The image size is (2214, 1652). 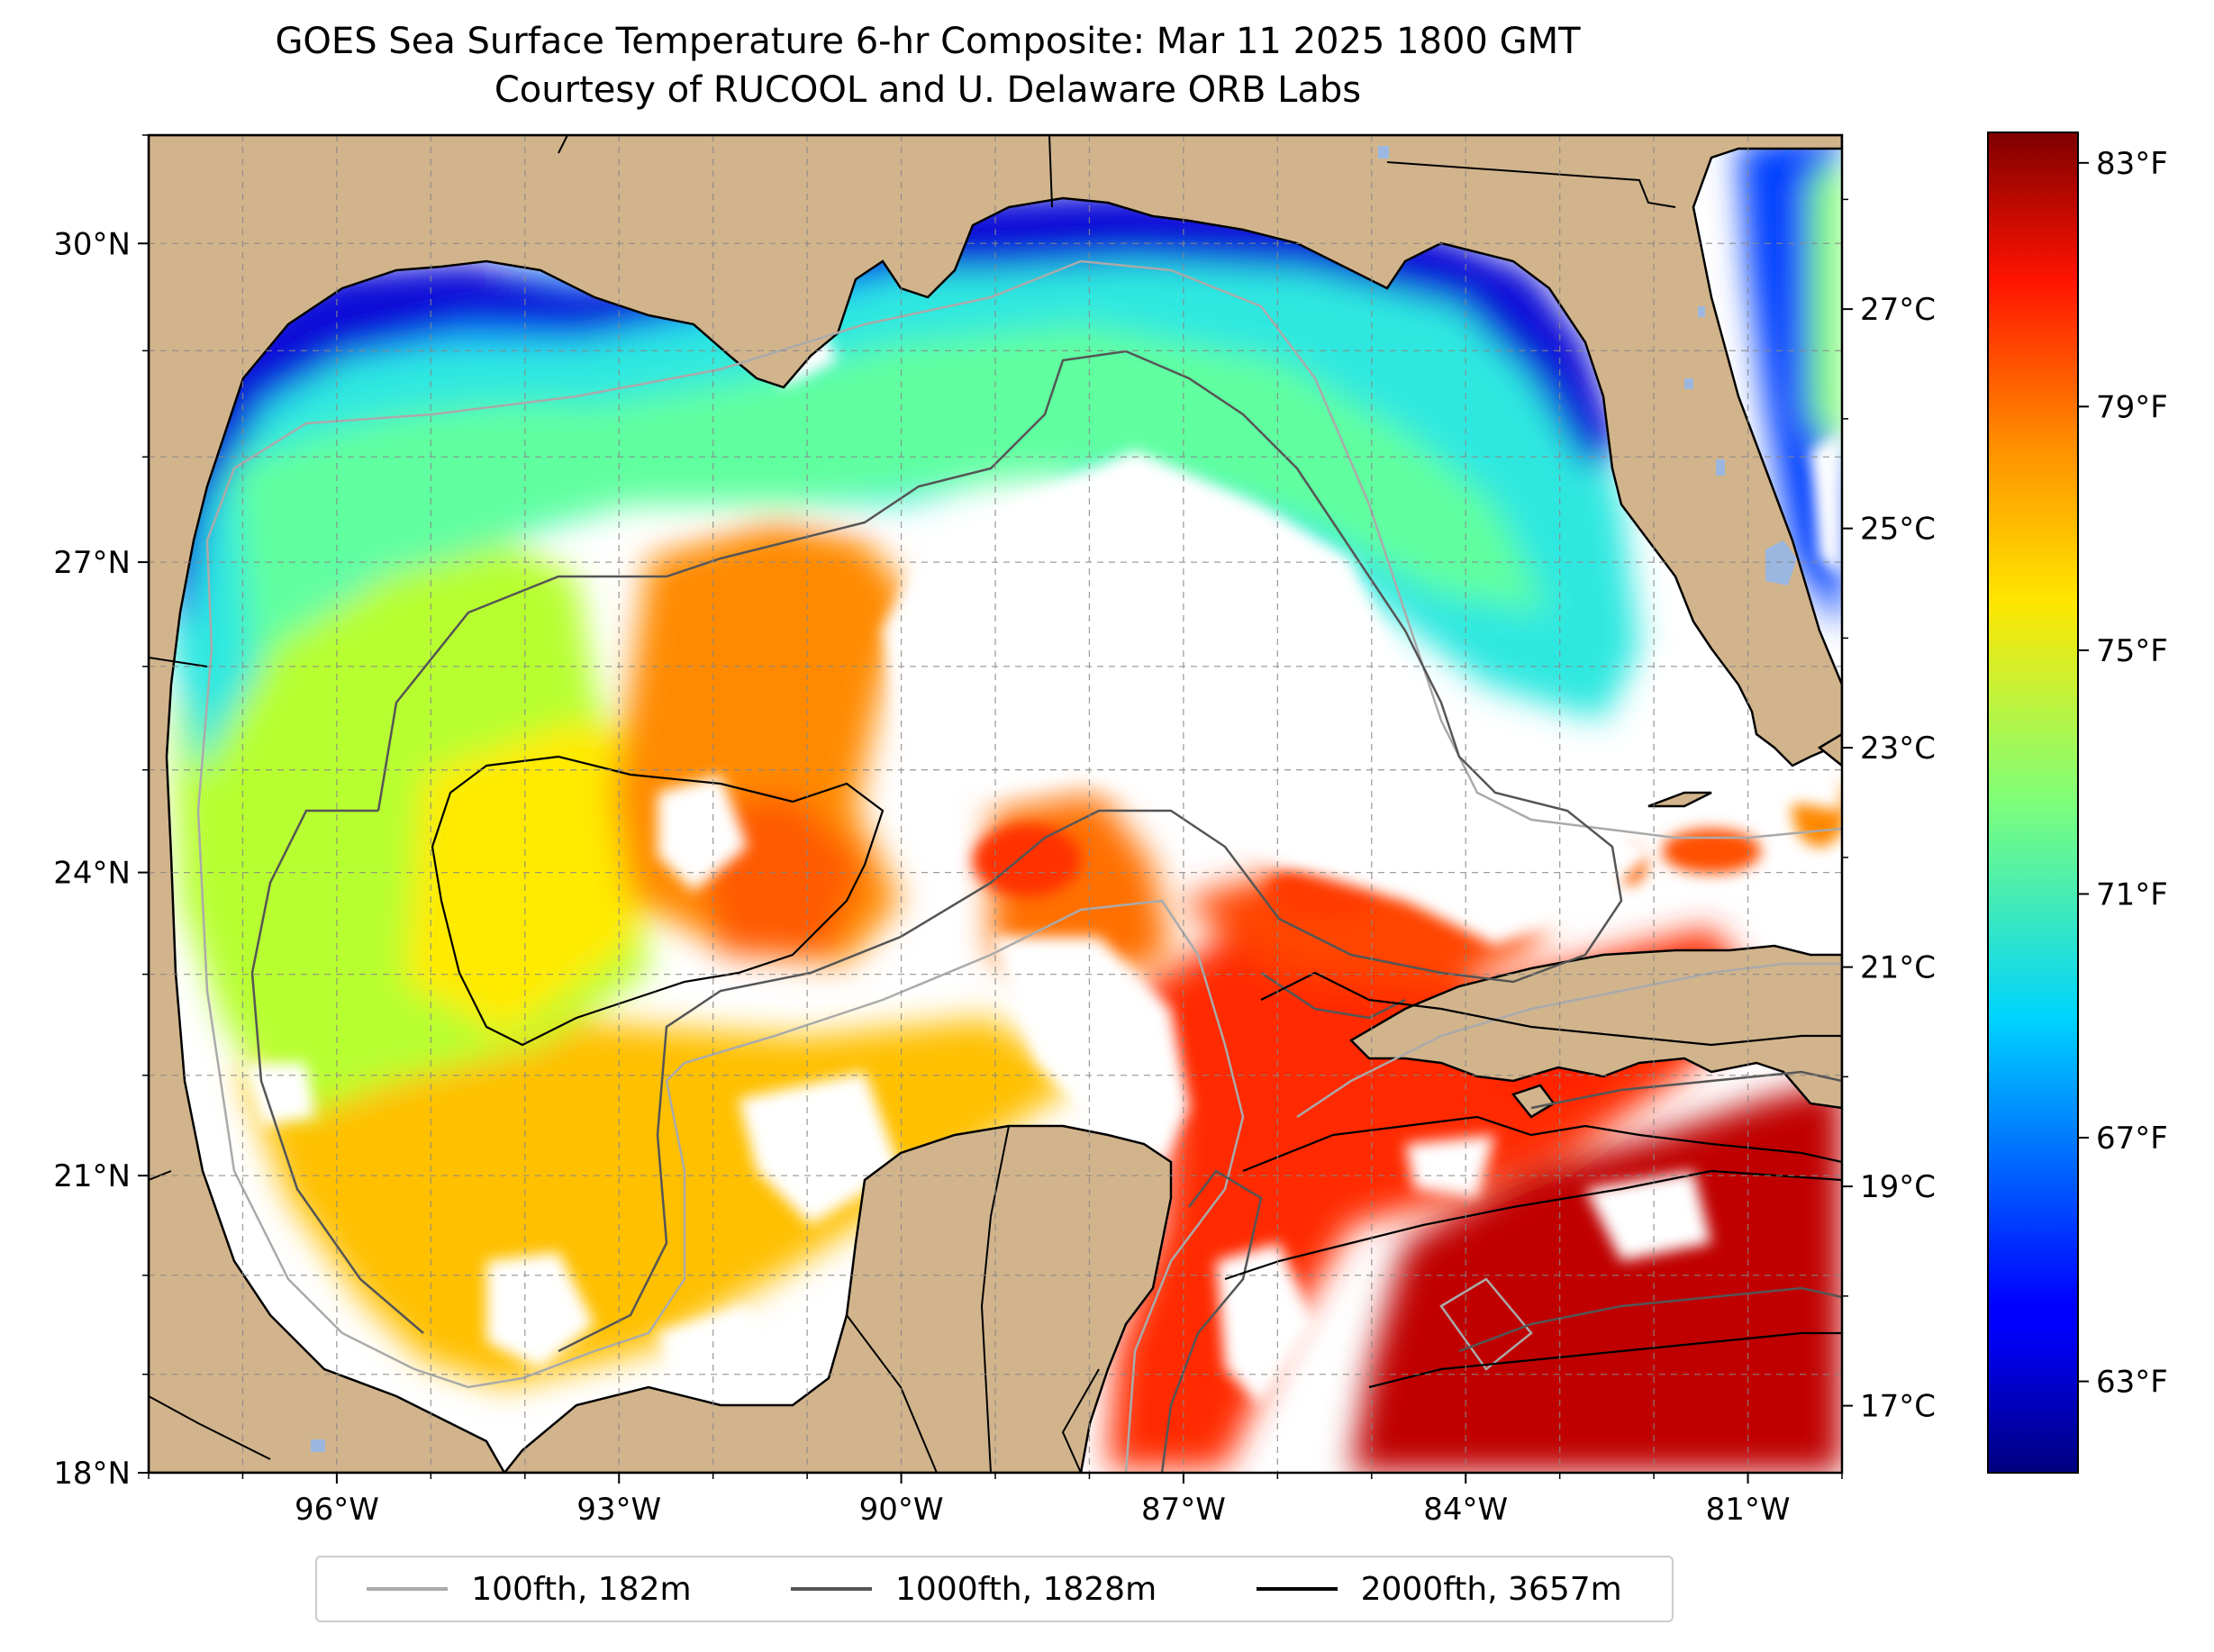 What do you see at coordinates (1898, 1407) in the screenshot?
I see `celsius-tick-label: 17°C` at bounding box center [1898, 1407].